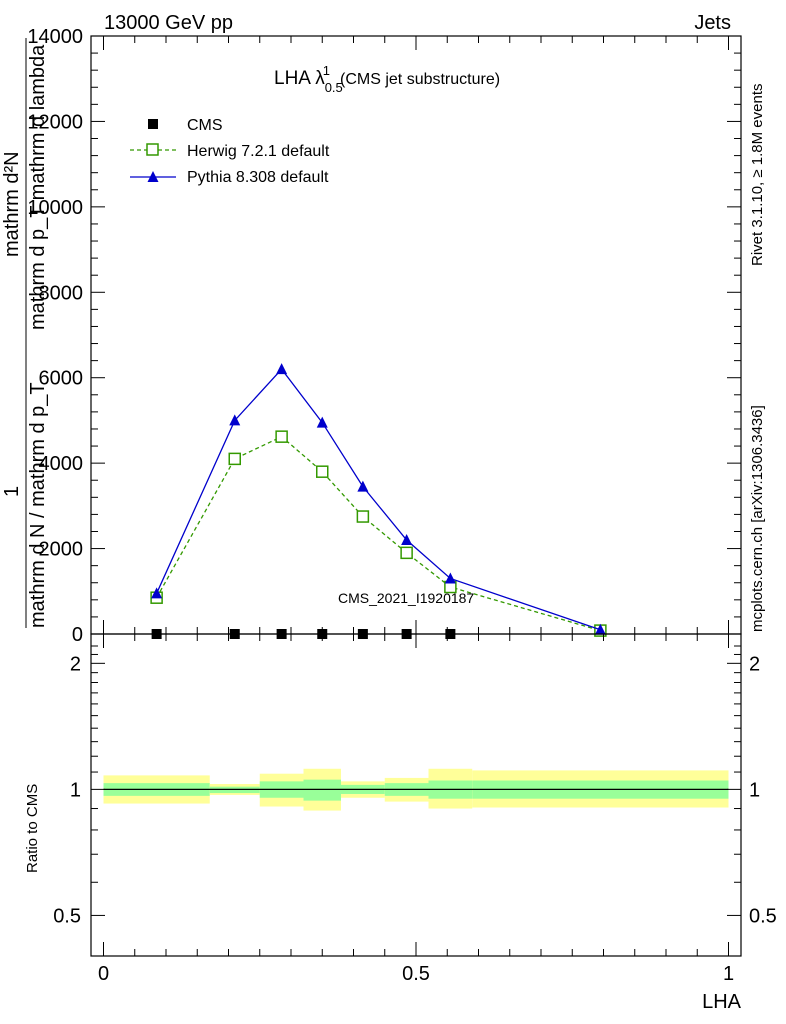 The height and width of the screenshot is (1024, 786). What do you see at coordinates (38, 505) in the screenshot?
I see `y-label-denominator: mathrm d N / mathrm d p_T` at bounding box center [38, 505].